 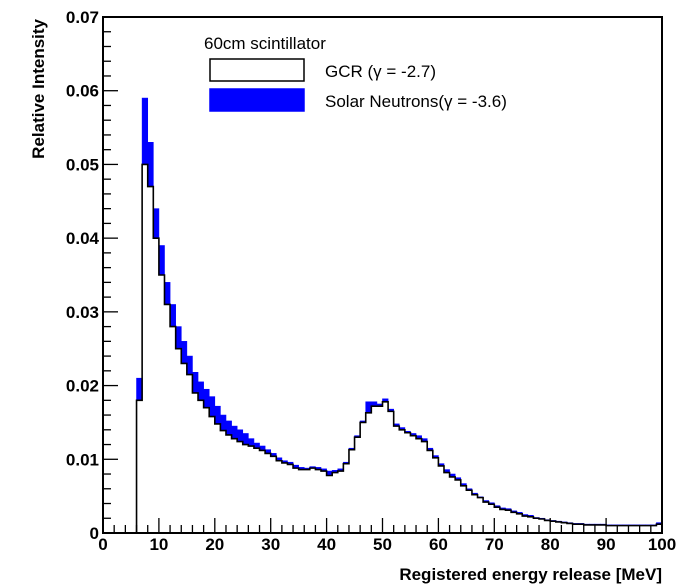 What do you see at coordinates (257, 100) in the screenshot?
I see `legend-swatch-solar-neutrons` at bounding box center [257, 100].